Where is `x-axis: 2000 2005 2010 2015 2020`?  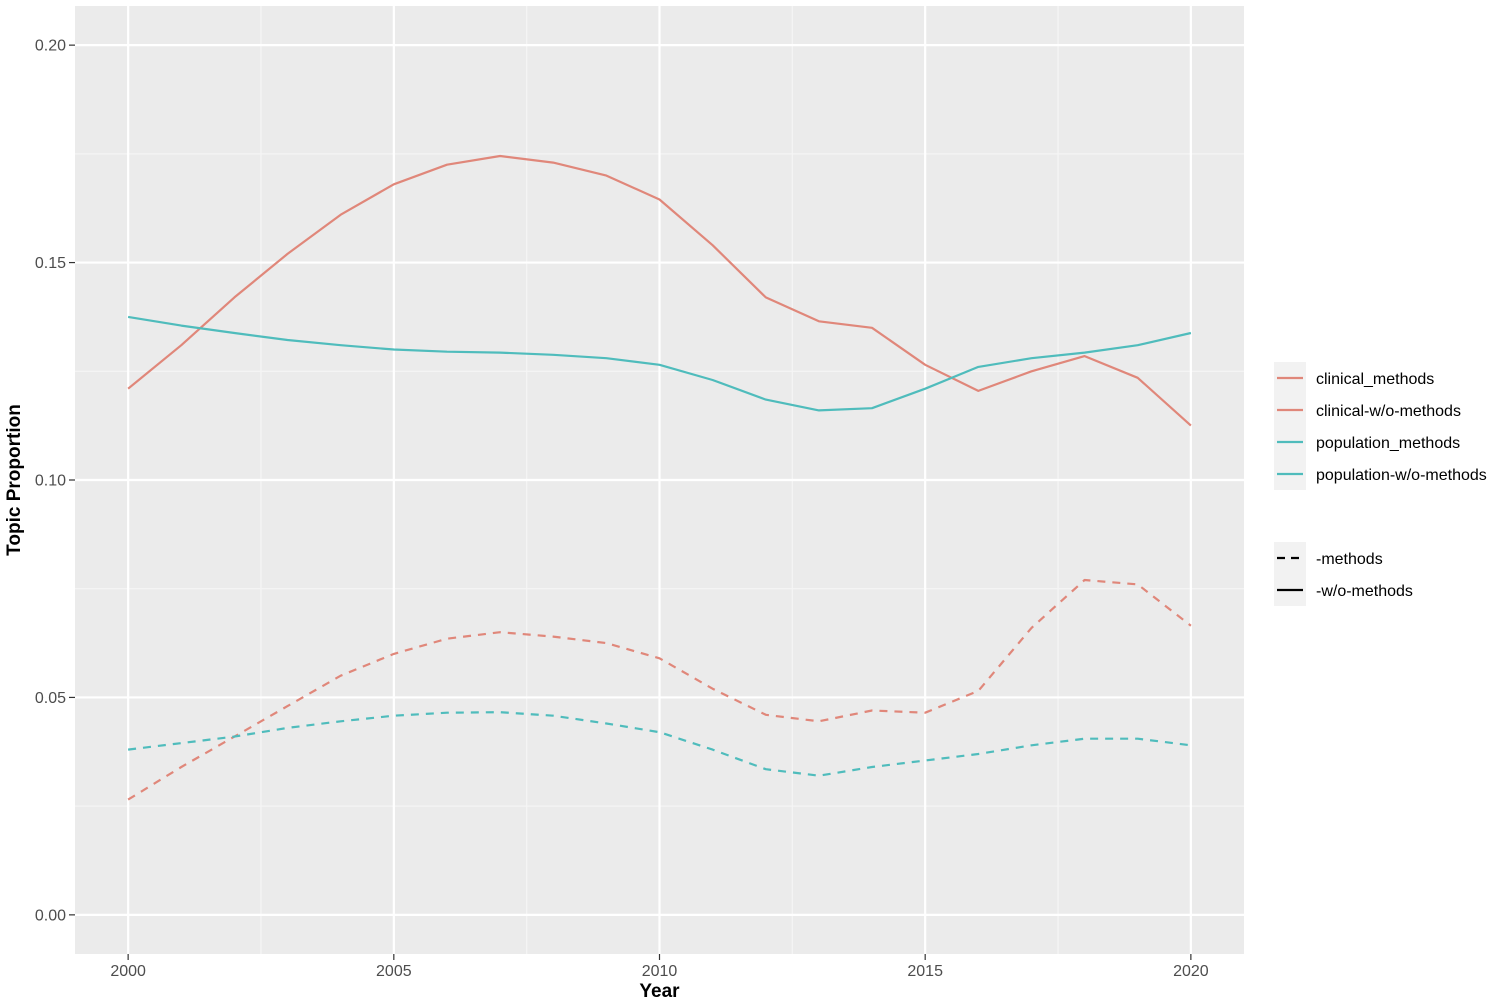
x-axis: 2000 2005 2010 2015 2020 is located at coordinates (659, 967).